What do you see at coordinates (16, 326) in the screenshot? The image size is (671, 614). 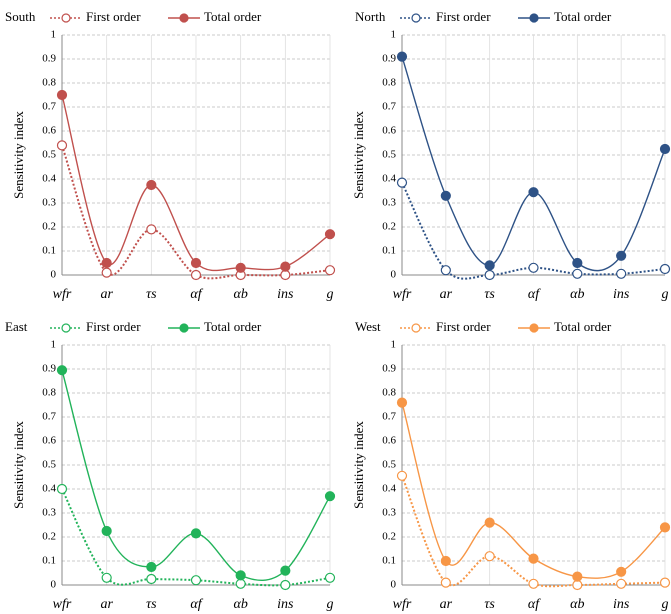 I see `panel-title: East` at bounding box center [16, 326].